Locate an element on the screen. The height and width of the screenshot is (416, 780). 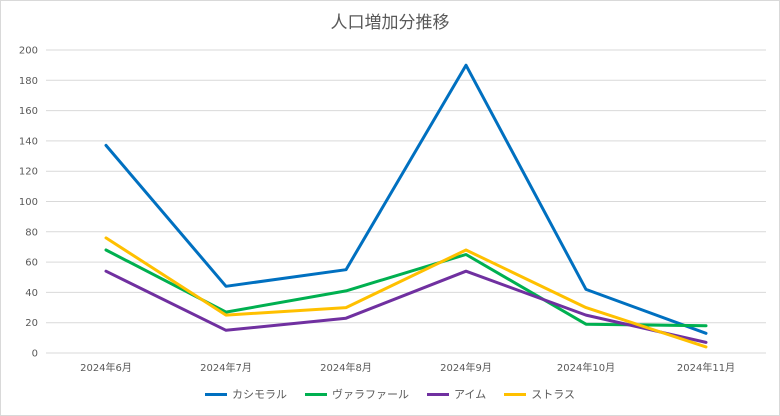
y-tick-label: 80 is located at coordinates (31, 232).